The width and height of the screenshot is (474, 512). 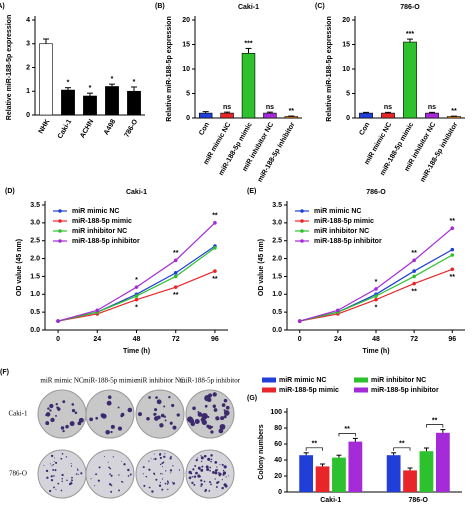 What do you see at coordinates (62, 381) in the screenshot?
I see `column-header: miR mimic NC` at bounding box center [62, 381].